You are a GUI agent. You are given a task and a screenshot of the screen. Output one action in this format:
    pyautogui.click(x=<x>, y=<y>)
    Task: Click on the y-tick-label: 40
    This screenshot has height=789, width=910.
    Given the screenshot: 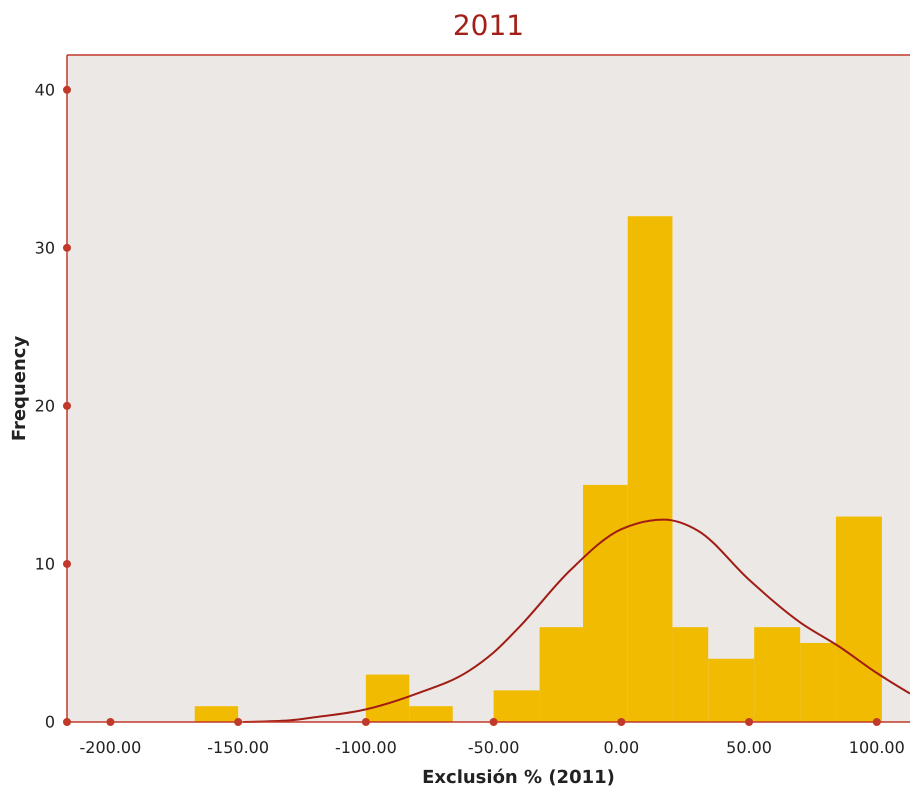 What is the action you would take?
    pyautogui.click(x=44, y=90)
    